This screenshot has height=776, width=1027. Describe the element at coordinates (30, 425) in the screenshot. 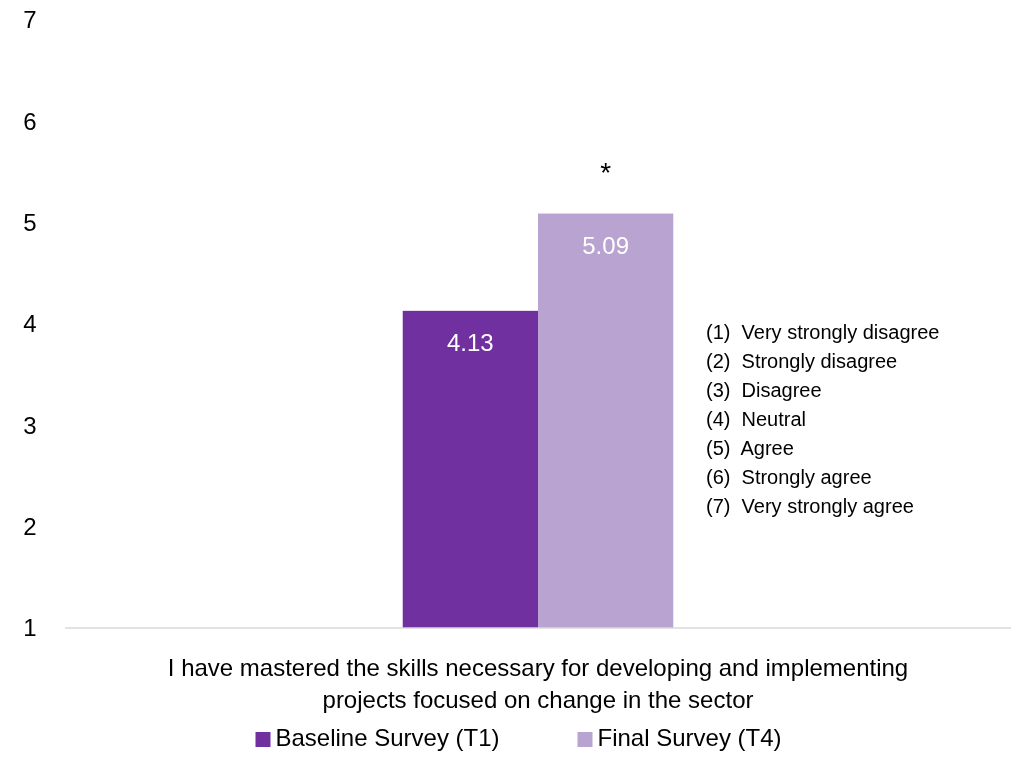

I see `y-tick-label: 3` at that location.